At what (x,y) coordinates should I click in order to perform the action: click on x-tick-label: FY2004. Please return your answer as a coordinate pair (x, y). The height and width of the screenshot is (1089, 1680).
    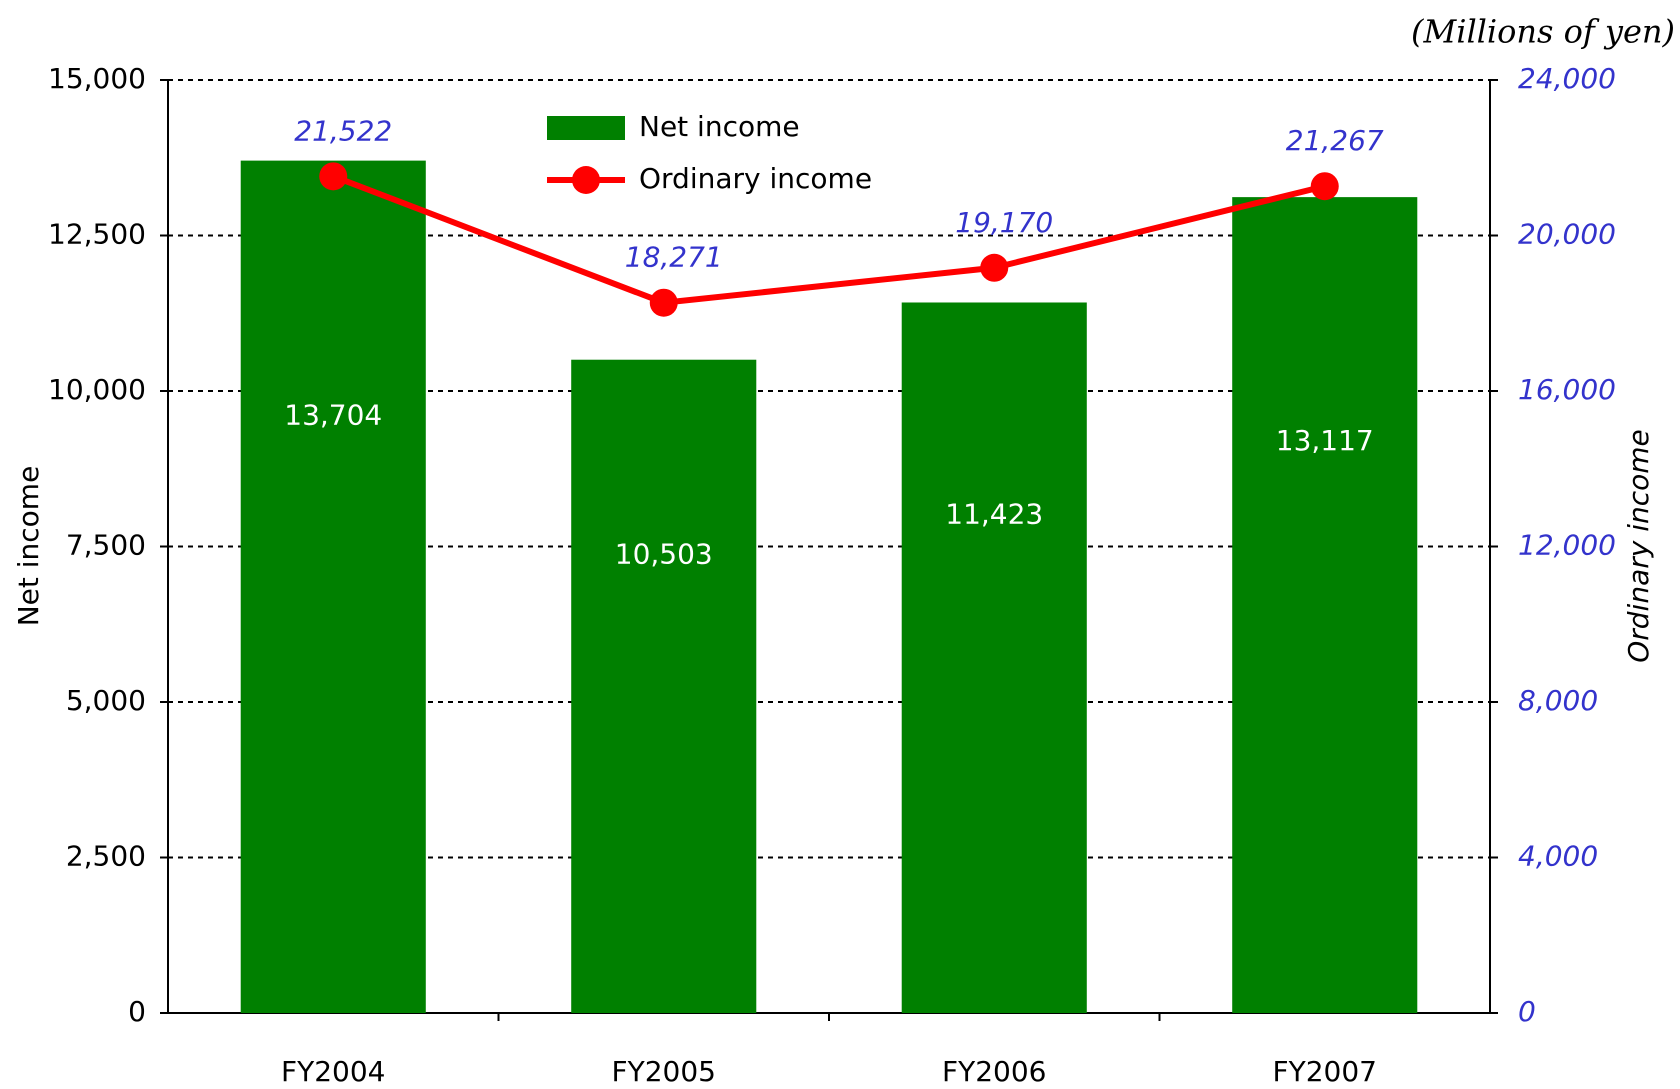
    Looking at the image, I should click on (333, 1071).